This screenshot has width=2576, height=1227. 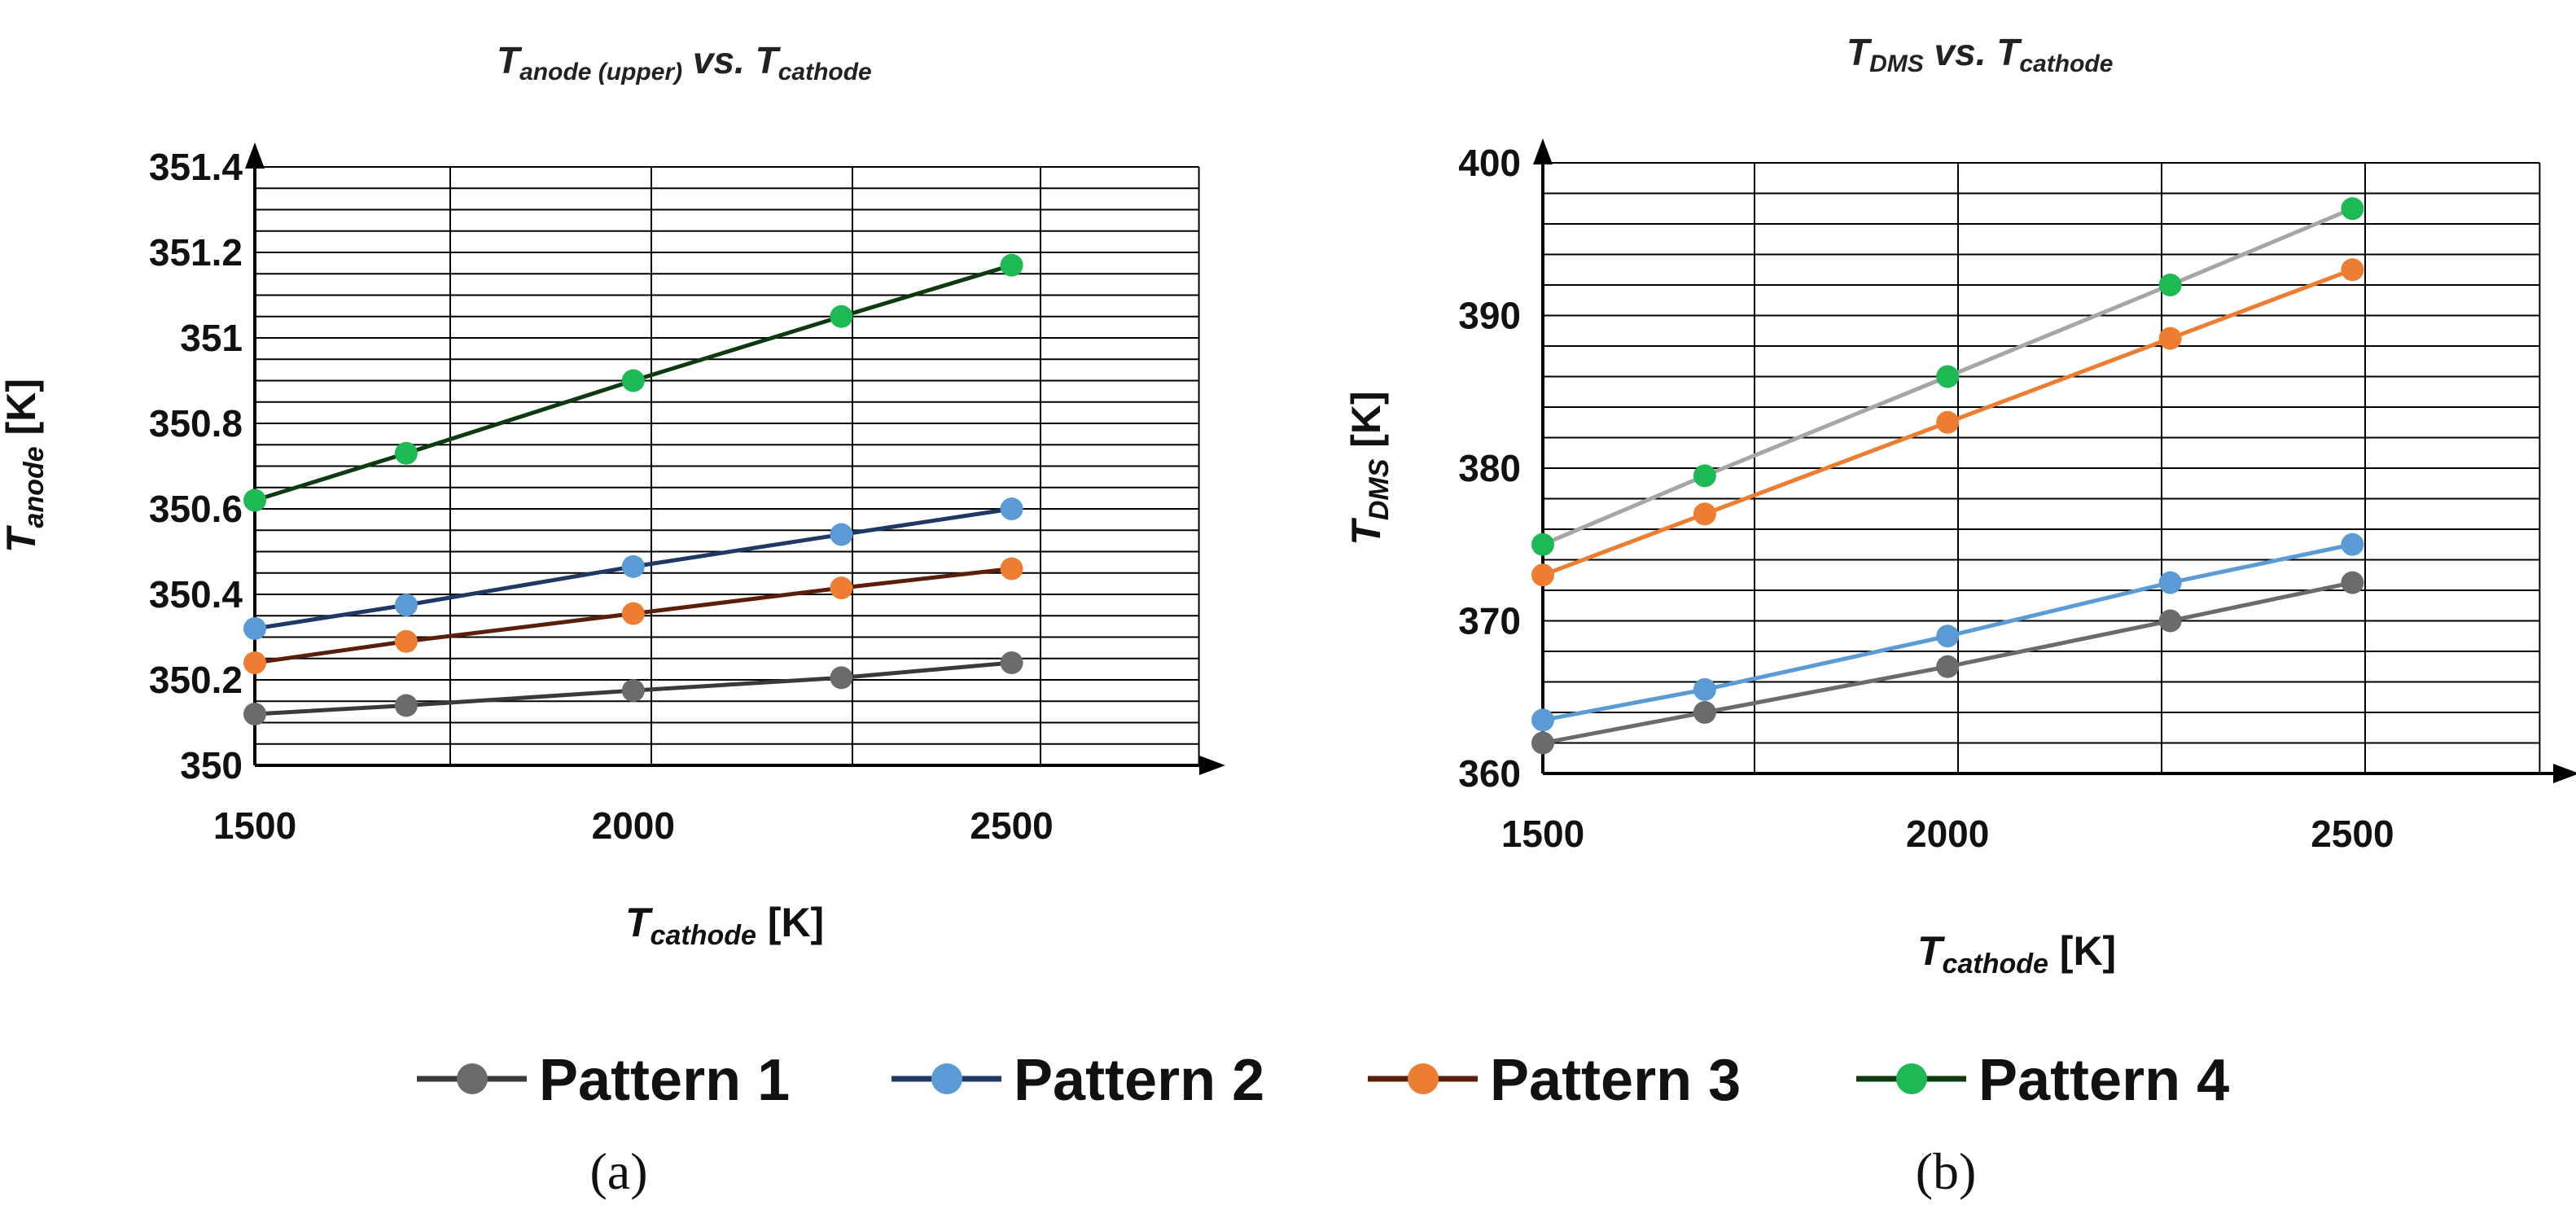 I want to click on legend-label: Pattern 2, so click(x=1139, y=1080).